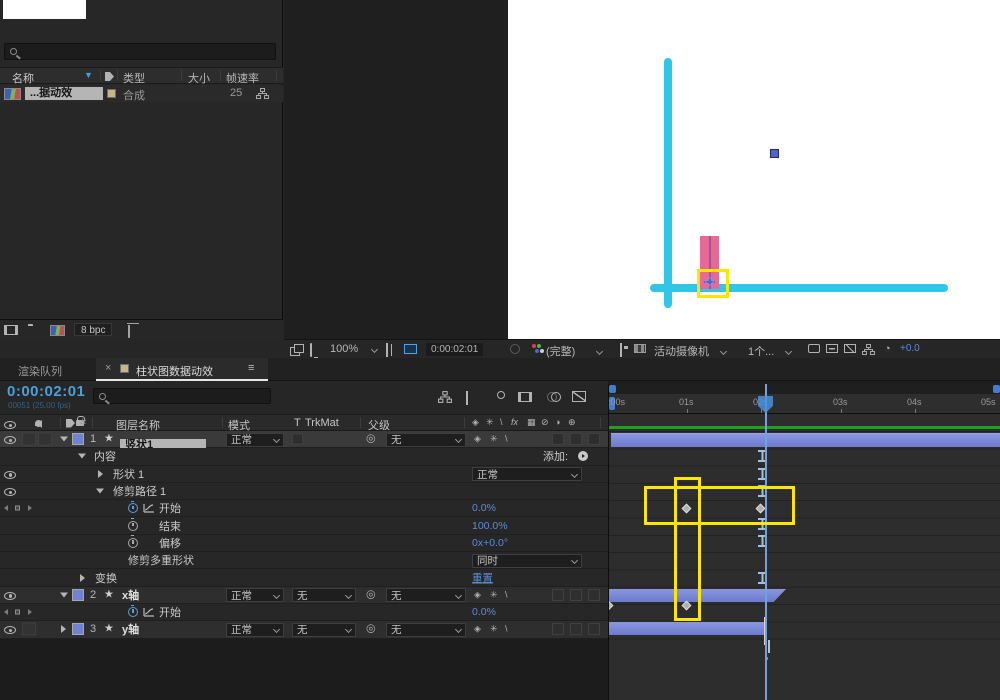 The height and width of the screenshot is (700, 1000). What do you see at coordinates (804, 404) in the screenshot?
I see `time-ruler: 0:00s 01s 02s 03s 04s 05s` at bounding box center [804, 404].